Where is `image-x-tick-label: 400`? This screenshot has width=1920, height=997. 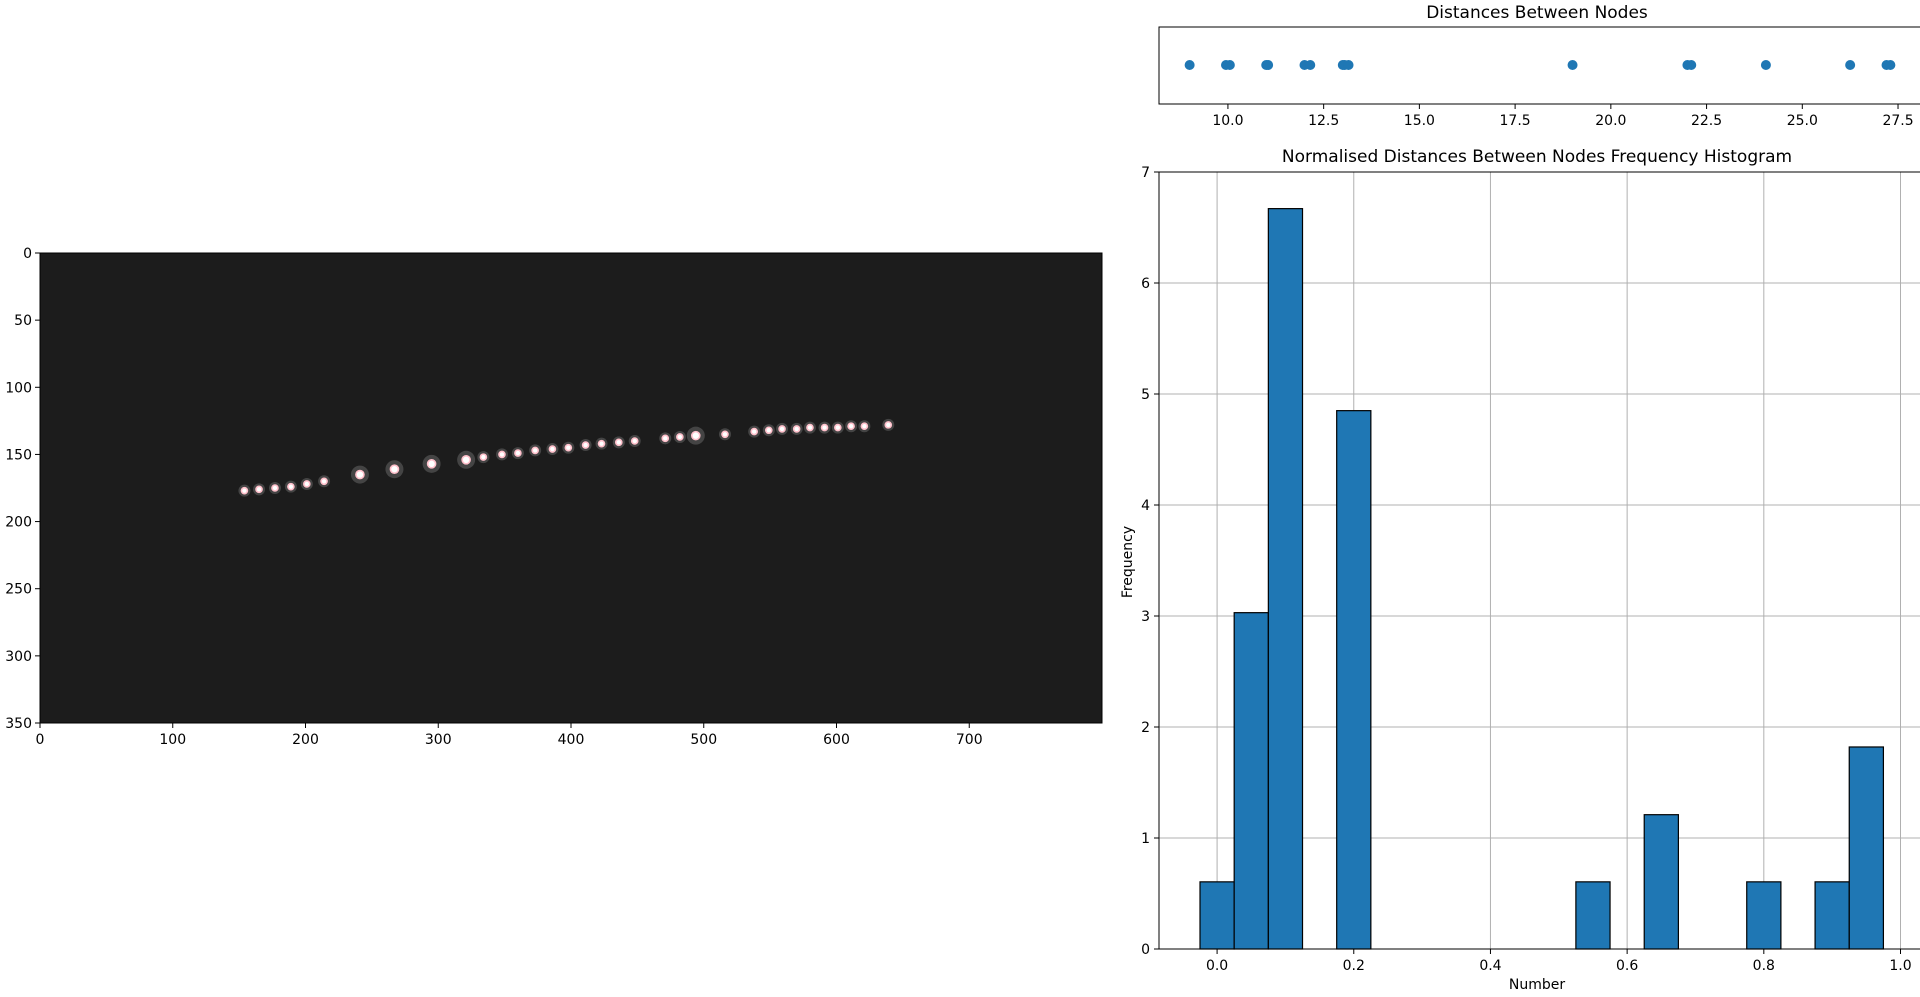 image-x-tick-label: 400 is located at coordinates (571, 740).